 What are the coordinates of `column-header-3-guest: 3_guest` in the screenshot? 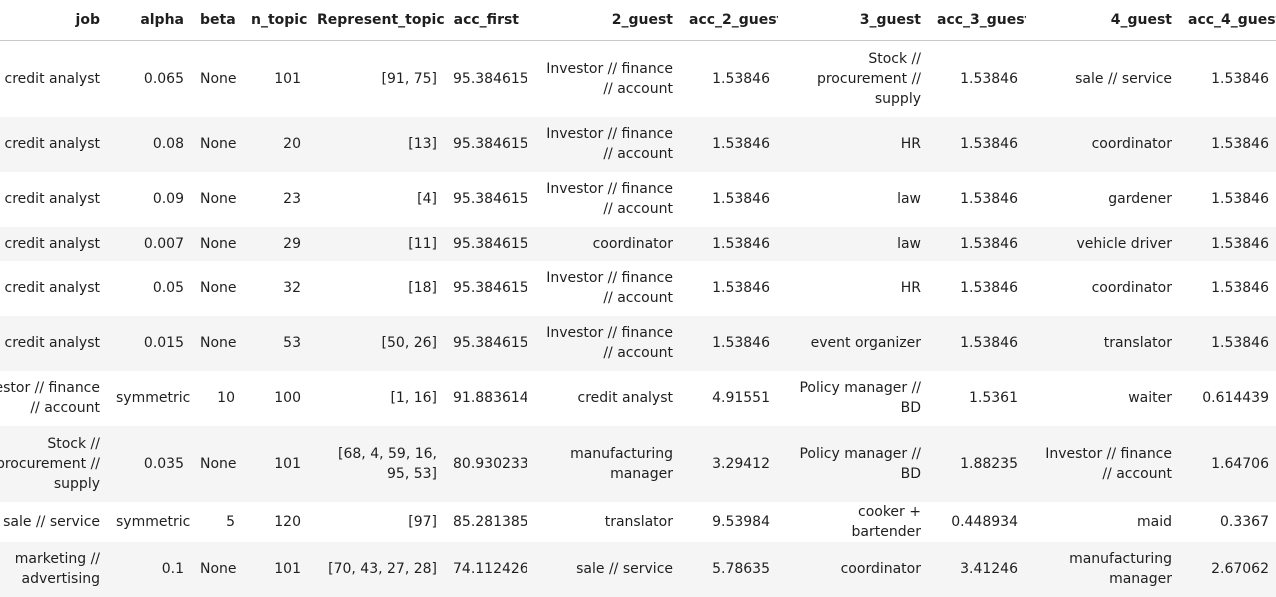 It's located at (853, 20).